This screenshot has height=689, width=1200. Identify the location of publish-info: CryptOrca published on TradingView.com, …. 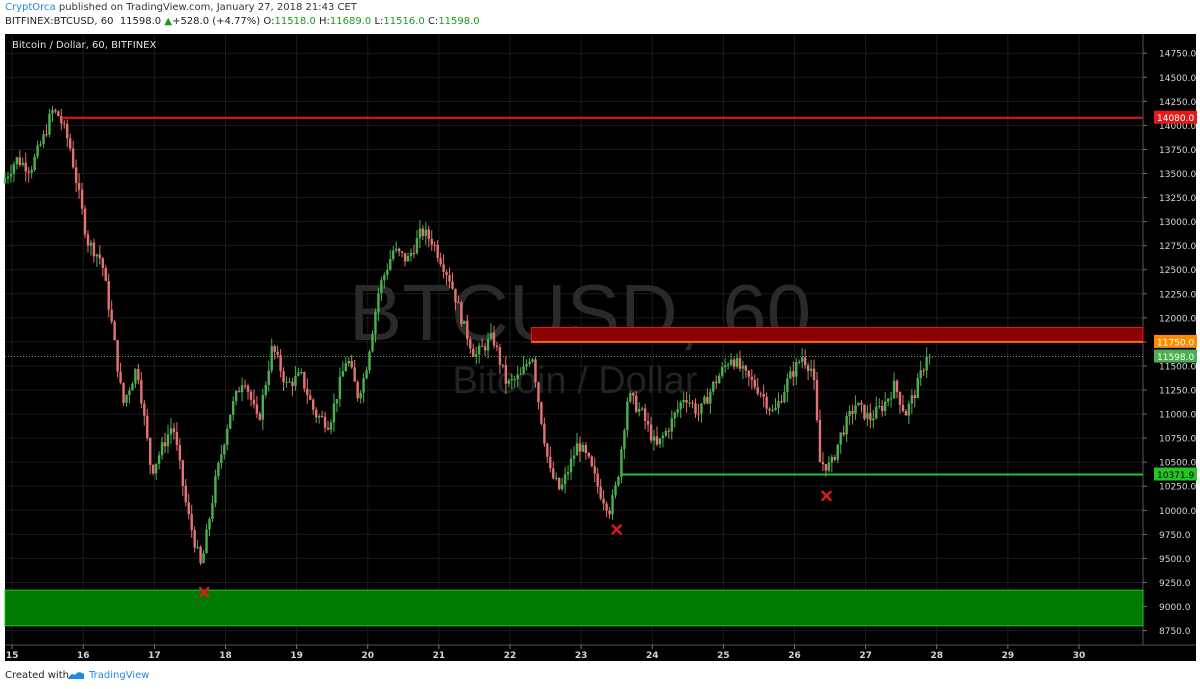
(181, 7).